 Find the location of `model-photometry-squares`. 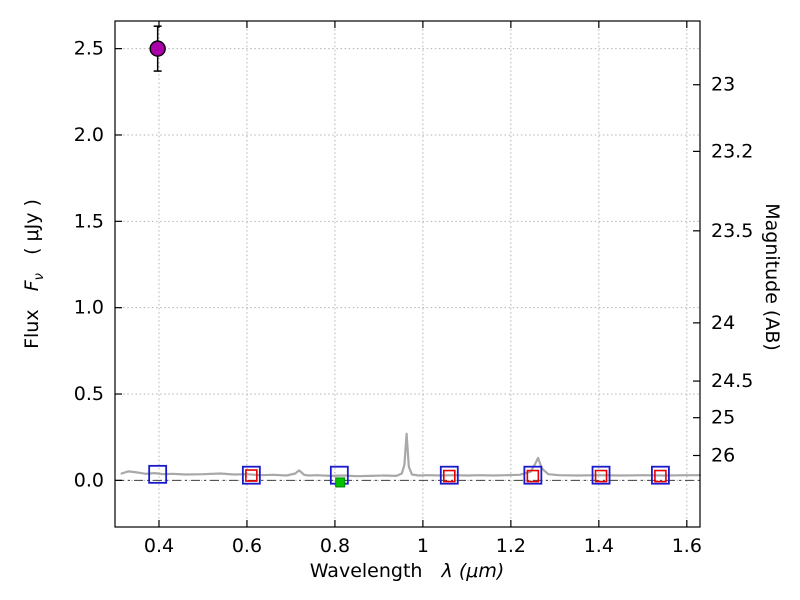

model-photometry-squares is located at coordinates (456, 476).